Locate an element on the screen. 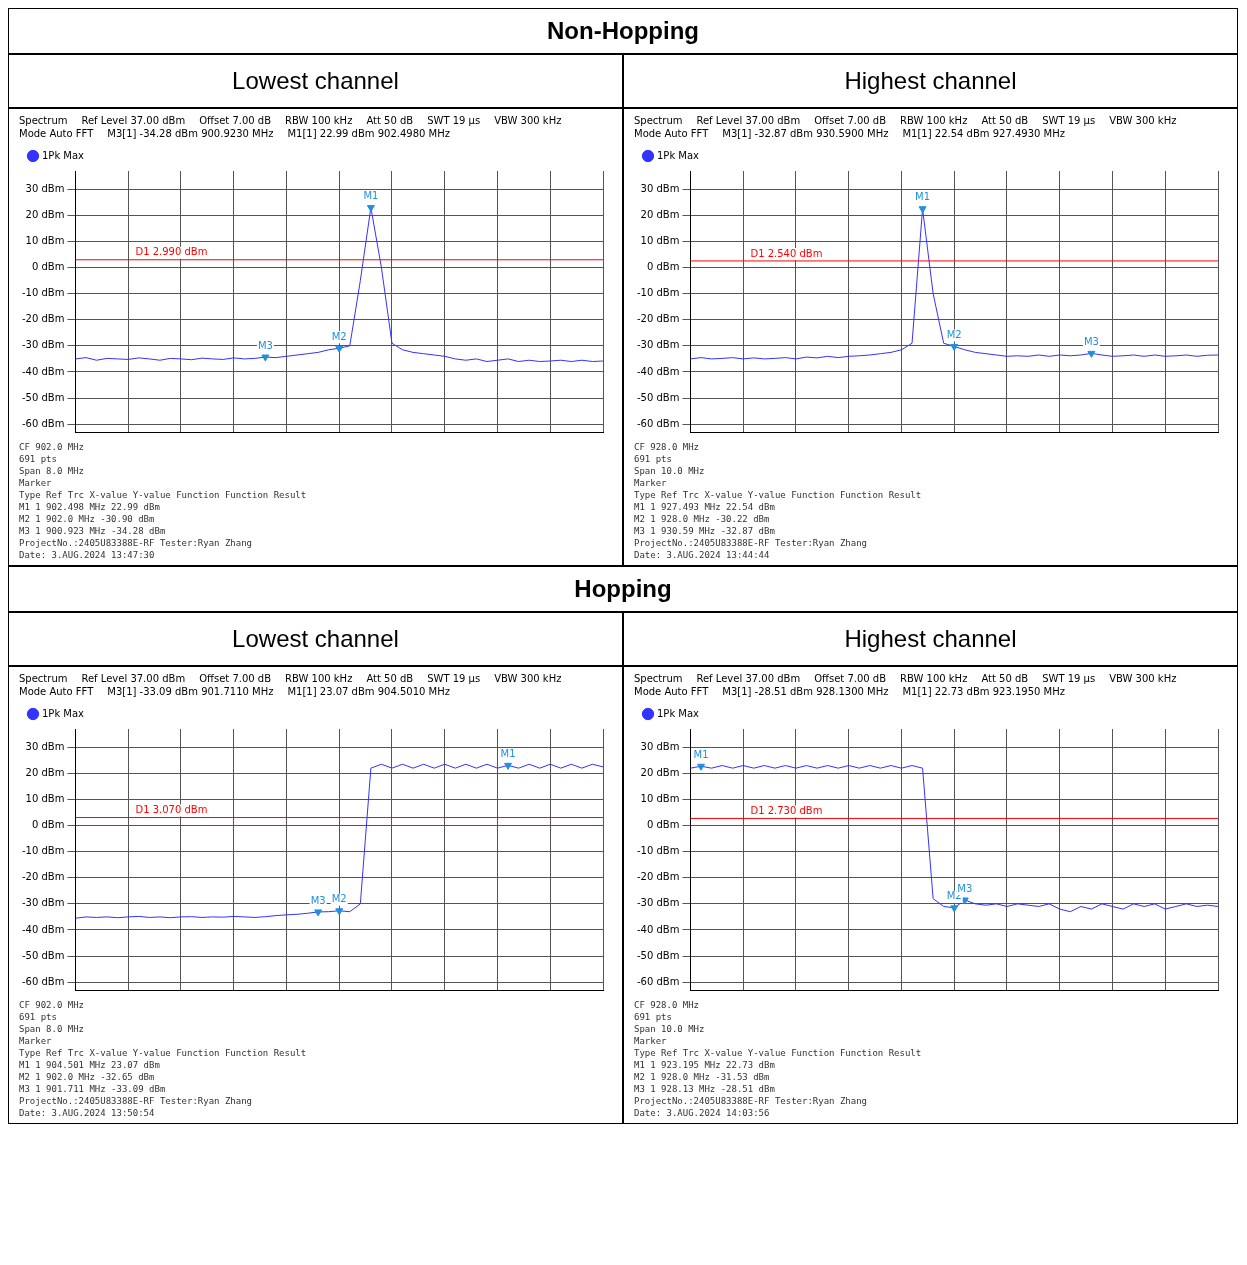  y-tick-label: -20 dBm is located at coordinates (658, 877).